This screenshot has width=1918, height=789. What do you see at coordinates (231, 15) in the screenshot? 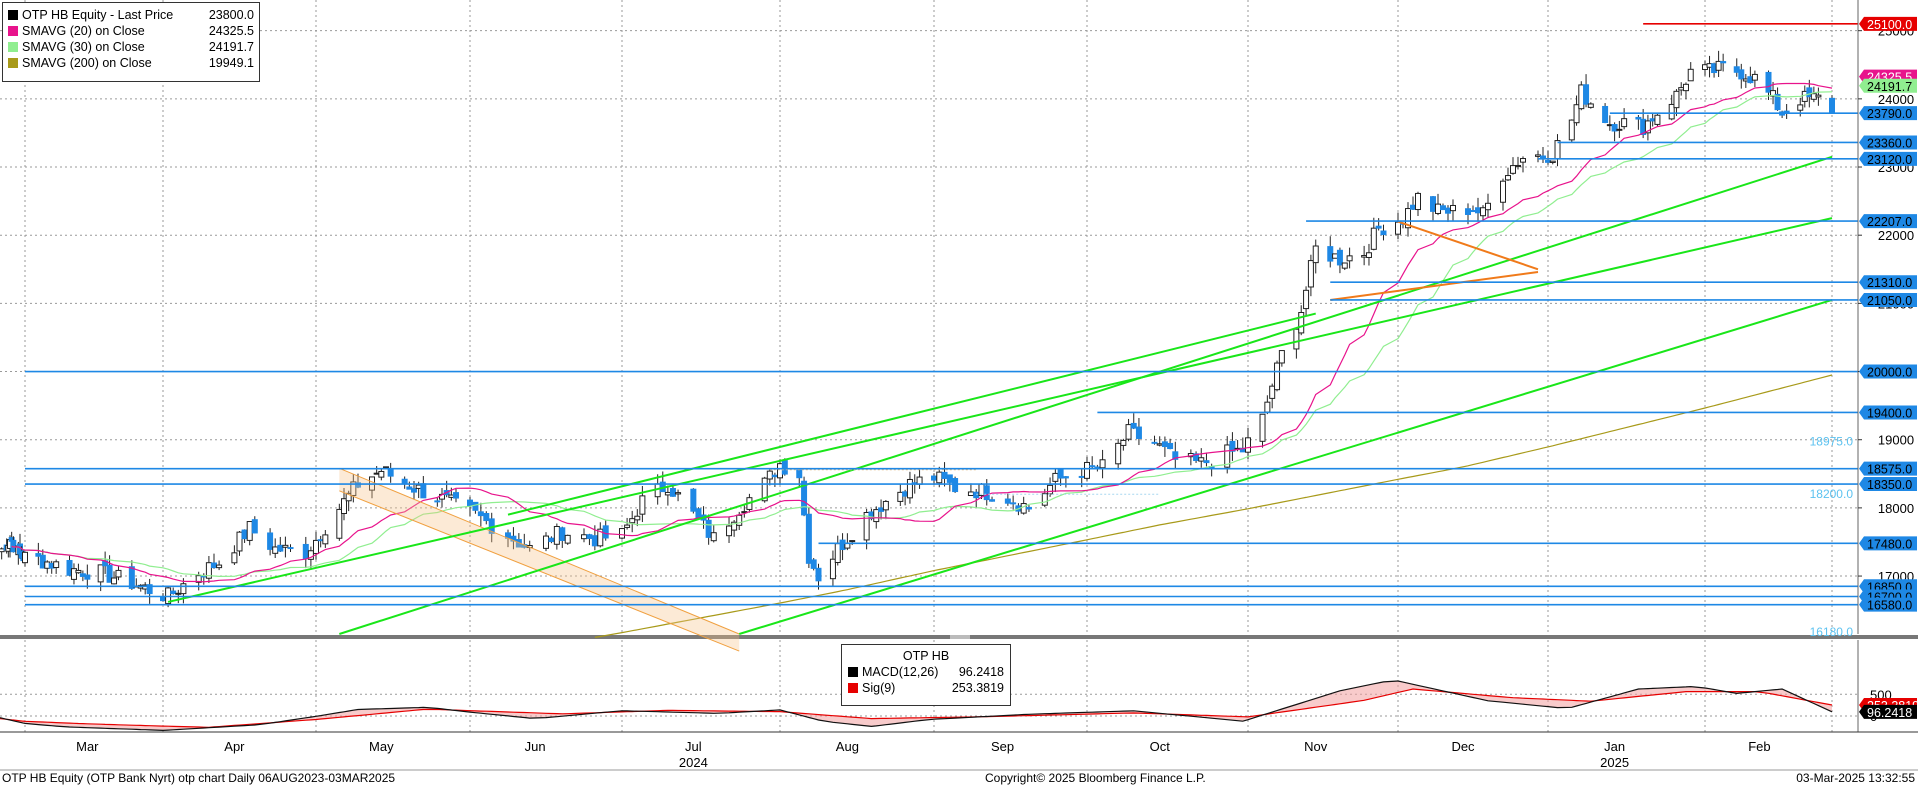
I see `legend-value: 23800.0` at bounding box center [231, 15].